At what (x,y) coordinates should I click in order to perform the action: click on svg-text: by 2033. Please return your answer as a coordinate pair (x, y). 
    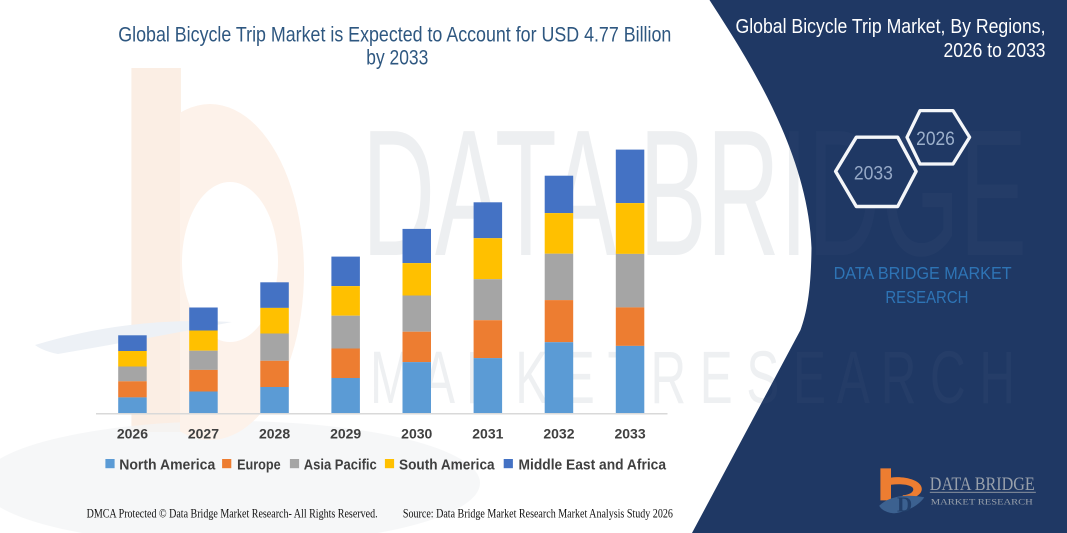
    Looking at the image, I should click on (397, 58).